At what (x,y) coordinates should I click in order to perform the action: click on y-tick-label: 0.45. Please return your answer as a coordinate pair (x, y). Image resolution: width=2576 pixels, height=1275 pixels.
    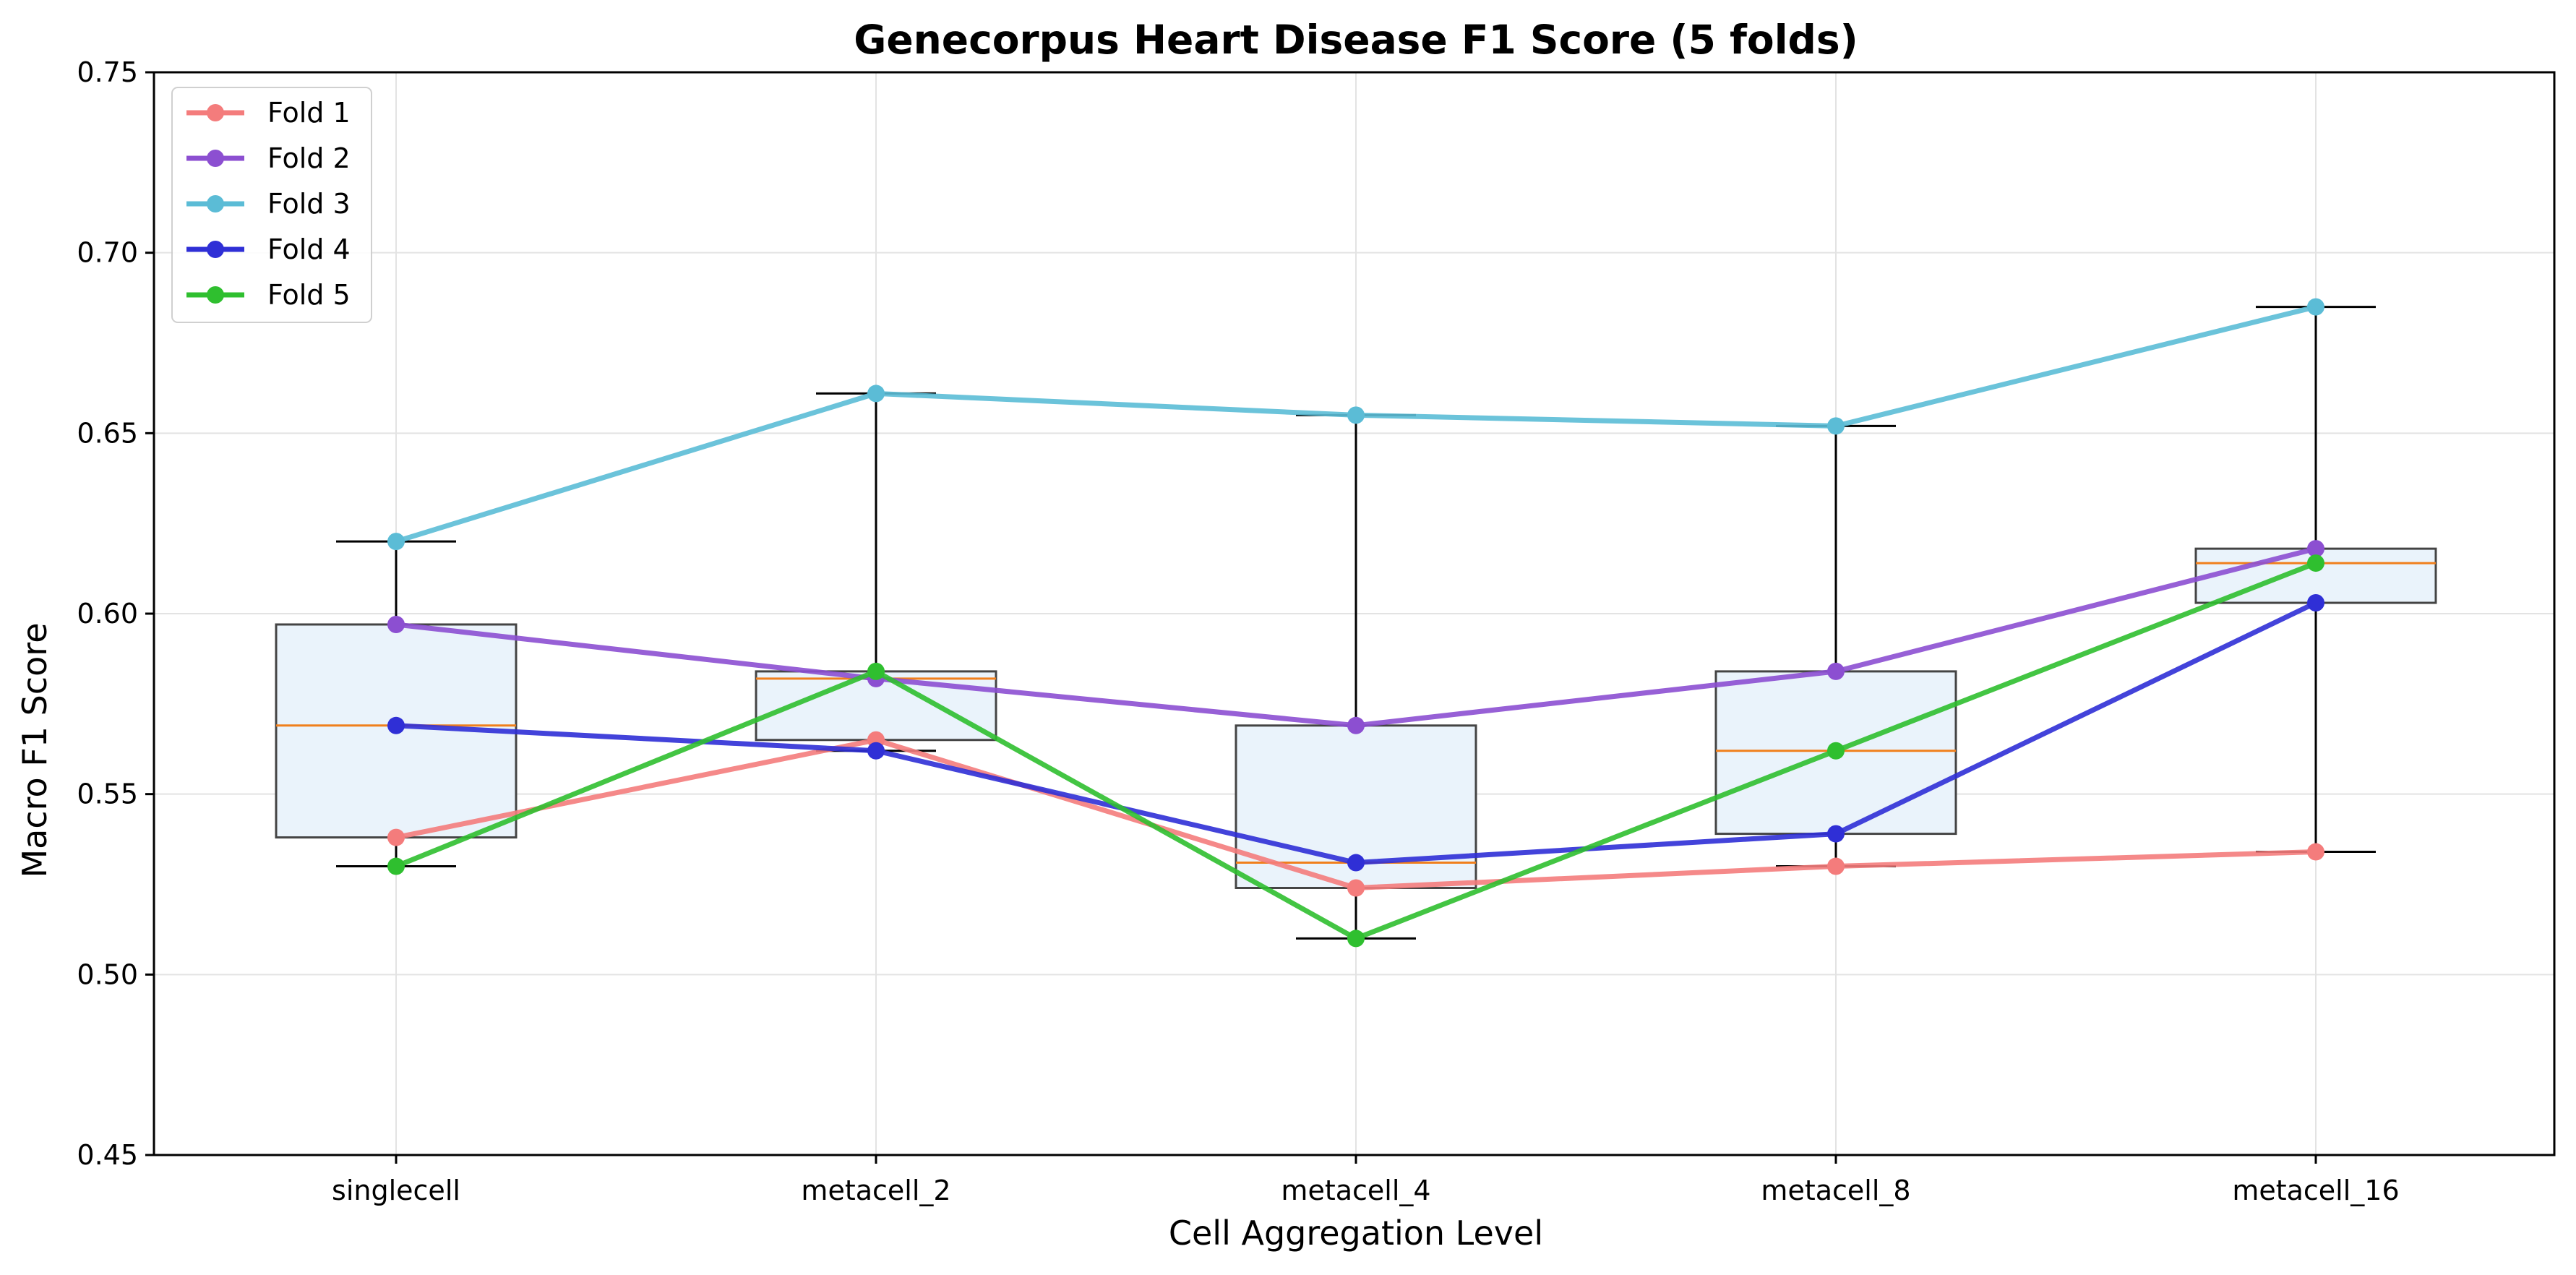
    Looking at the image, I should click on (108, 1155).